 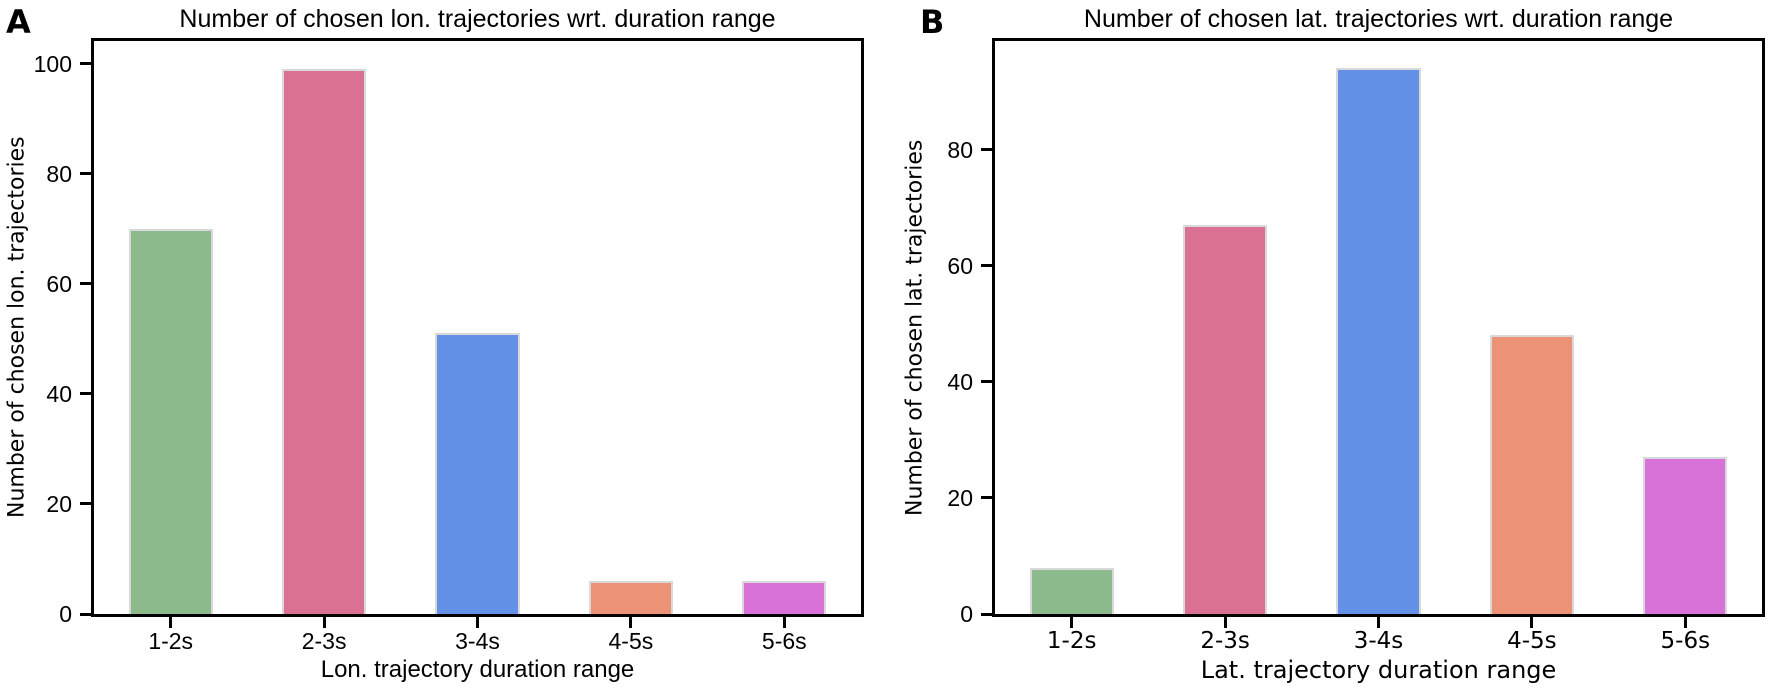 I want to click on panel-label-b: B, so click(x=932, y=22).